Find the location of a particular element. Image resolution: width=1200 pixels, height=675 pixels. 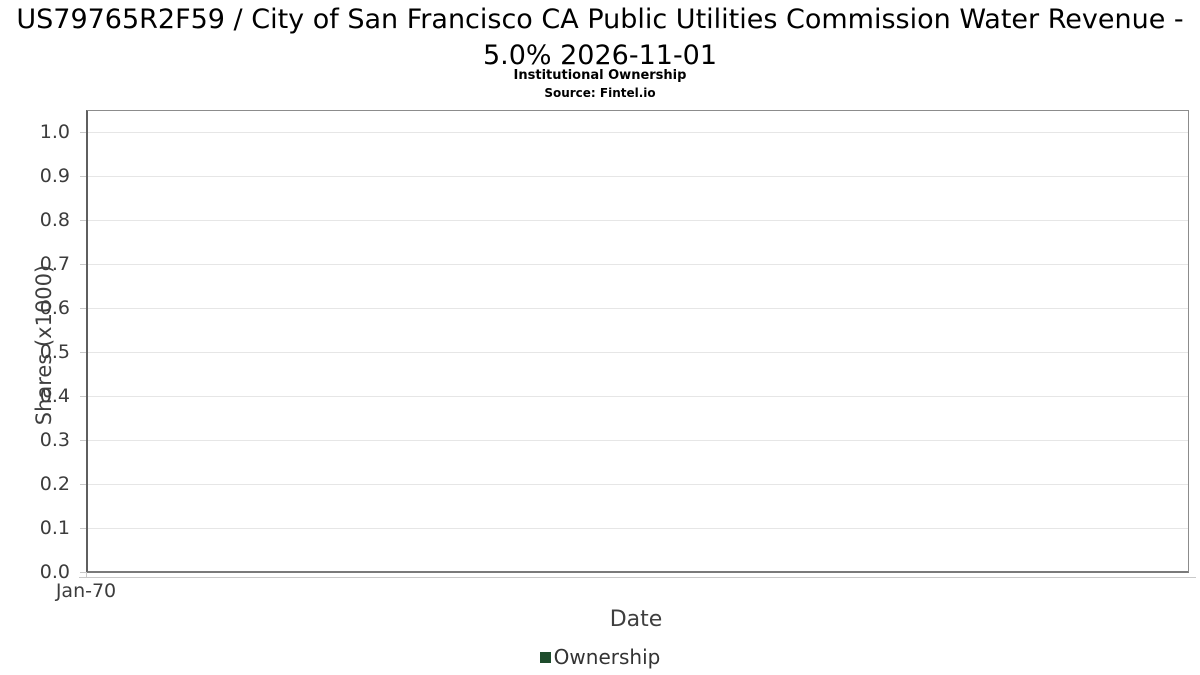

y-tick-label: 0.2 is located at coordinates (54, 484).